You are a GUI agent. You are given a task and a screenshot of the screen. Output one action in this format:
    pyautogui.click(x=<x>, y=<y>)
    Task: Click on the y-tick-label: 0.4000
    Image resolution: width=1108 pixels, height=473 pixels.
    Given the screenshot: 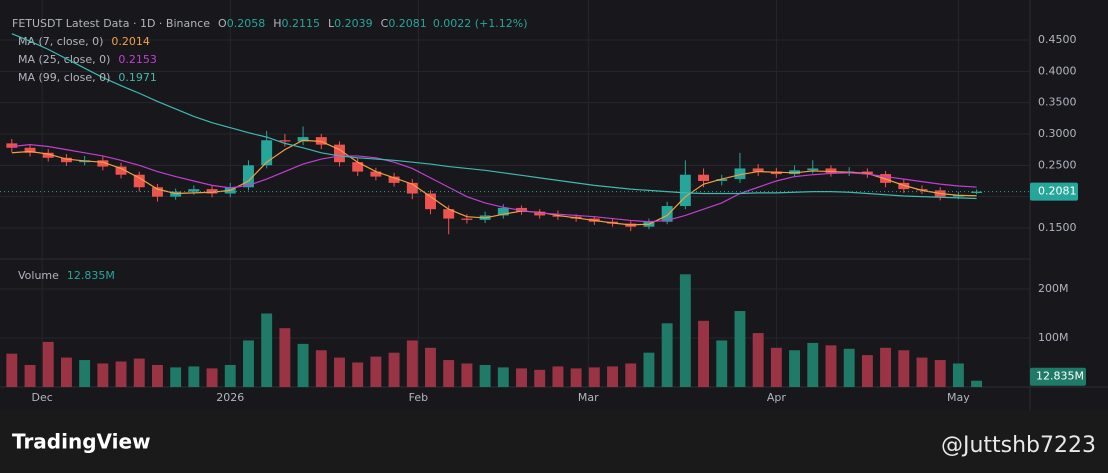 What is the action you would take?
    pyautogui.click(x=1057, y=70)
    